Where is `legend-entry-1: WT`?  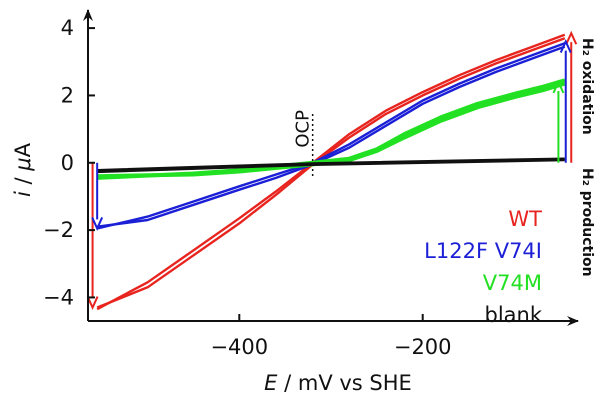
legend-entry-1: WT is located at coordinates (525, 219).